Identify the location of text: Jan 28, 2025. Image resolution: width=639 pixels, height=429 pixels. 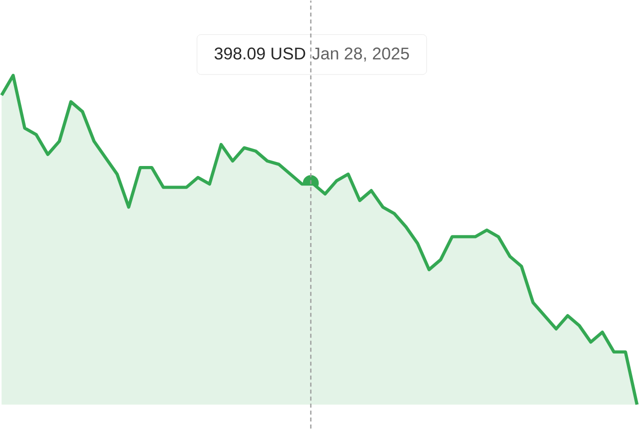
(360, 54).